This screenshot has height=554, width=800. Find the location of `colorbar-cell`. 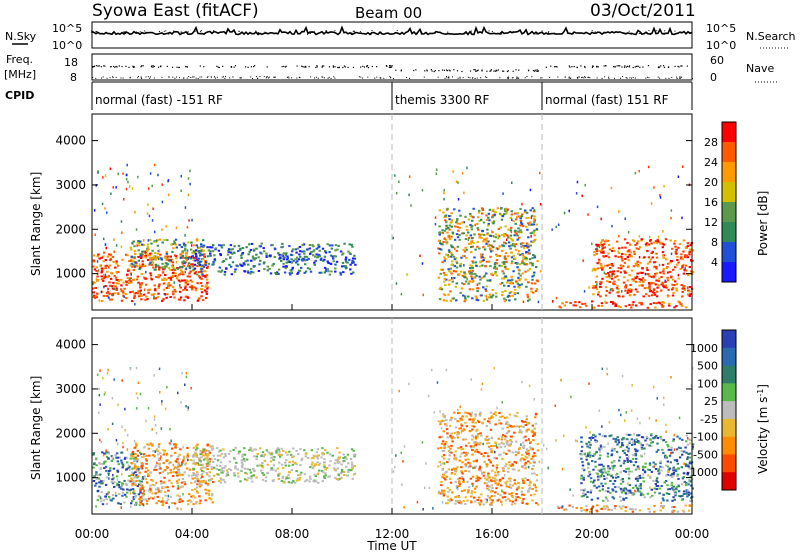

colorbar-cell is located at coordinates (729, 132).